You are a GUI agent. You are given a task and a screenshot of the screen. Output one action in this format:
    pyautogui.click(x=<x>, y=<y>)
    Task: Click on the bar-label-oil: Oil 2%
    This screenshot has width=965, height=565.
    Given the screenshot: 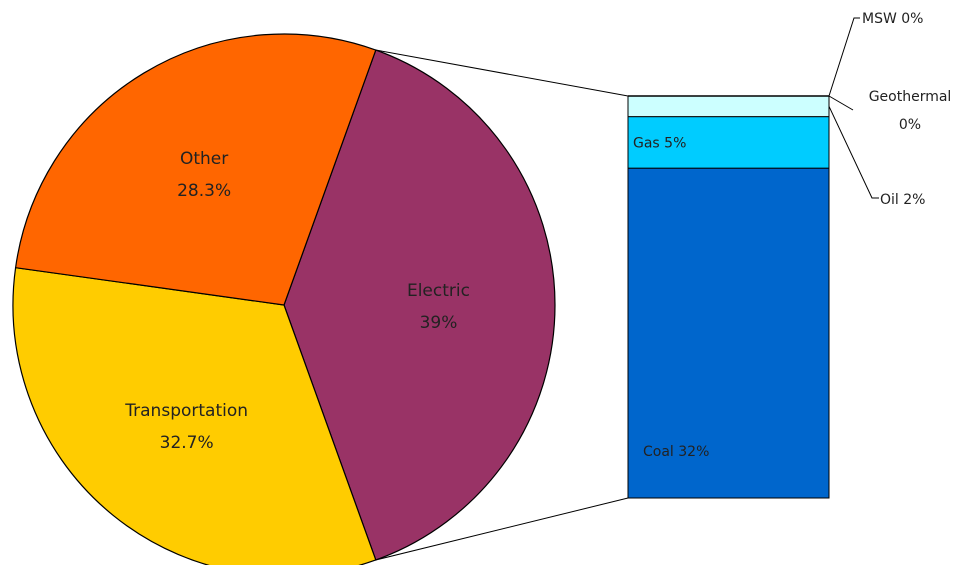 What is the action you would take?
    pyautogui.click(x=902, y=200)
    